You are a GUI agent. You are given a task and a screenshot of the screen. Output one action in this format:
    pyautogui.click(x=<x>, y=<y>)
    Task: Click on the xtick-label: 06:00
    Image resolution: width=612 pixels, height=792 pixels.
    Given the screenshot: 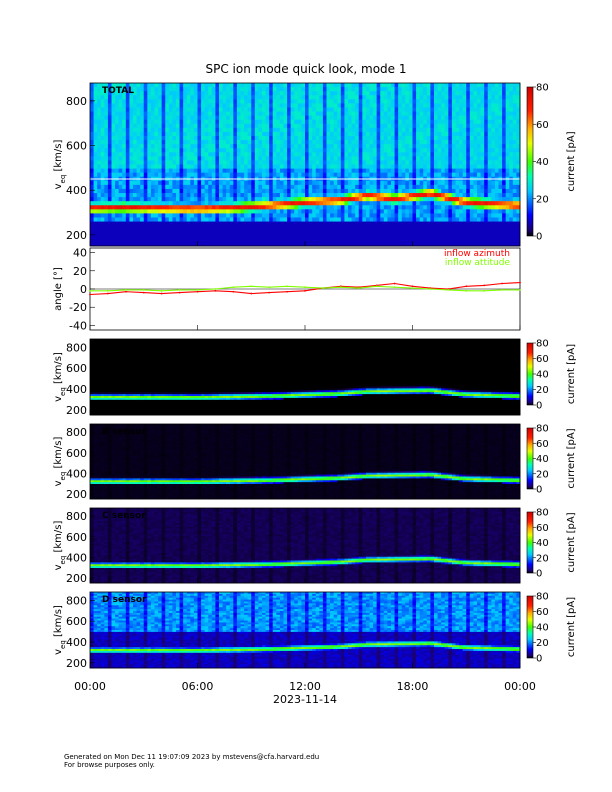 What is the action you would take?
    pyautogui.click(x=198, y=686)
    